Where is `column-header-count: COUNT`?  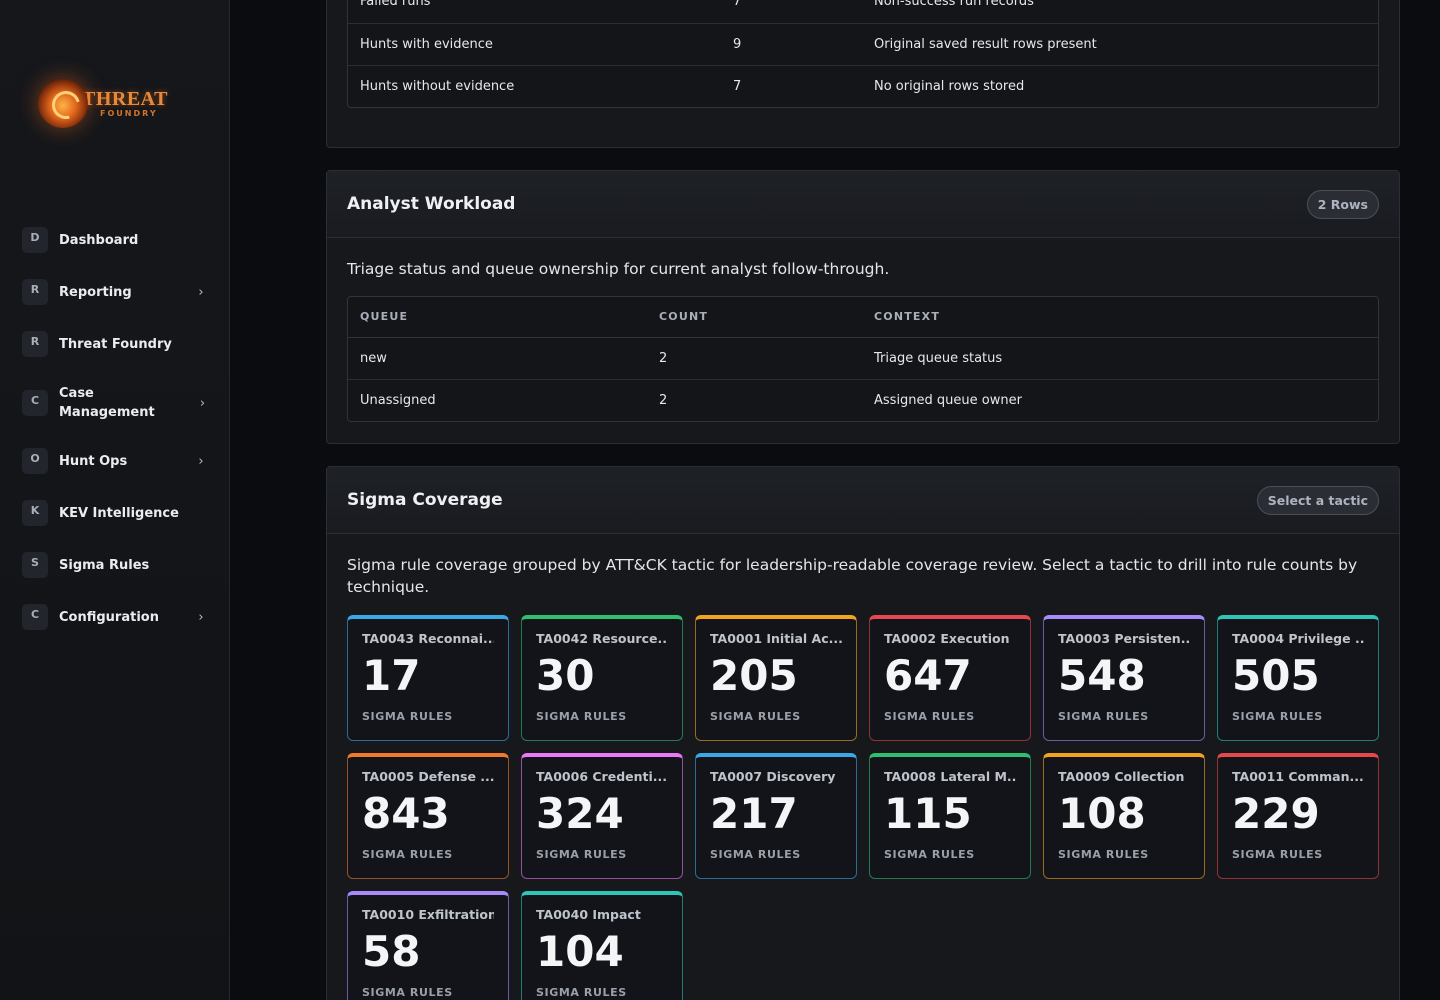 column-header-count: COUNT is located at coordinates (754, 317).